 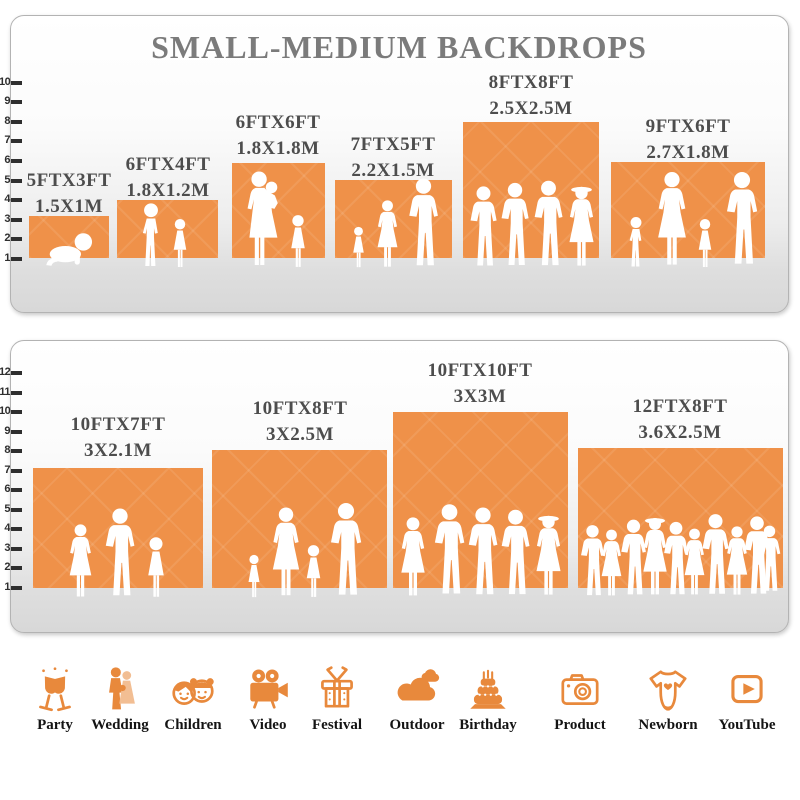 What do you see at coordinates (300, 408) in the screenshot?
I see `size-ft: 10FTX8FT` at bounding box center [300, 408].